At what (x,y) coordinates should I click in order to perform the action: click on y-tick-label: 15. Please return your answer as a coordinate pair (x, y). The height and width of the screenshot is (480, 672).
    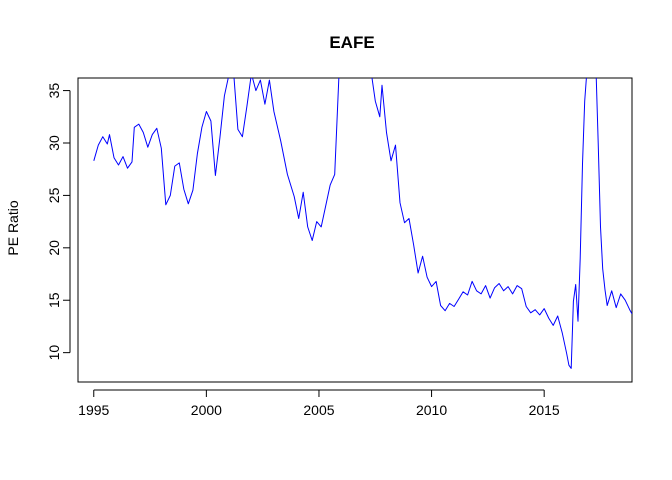
    Looking at the image, I should click on (54, 300).